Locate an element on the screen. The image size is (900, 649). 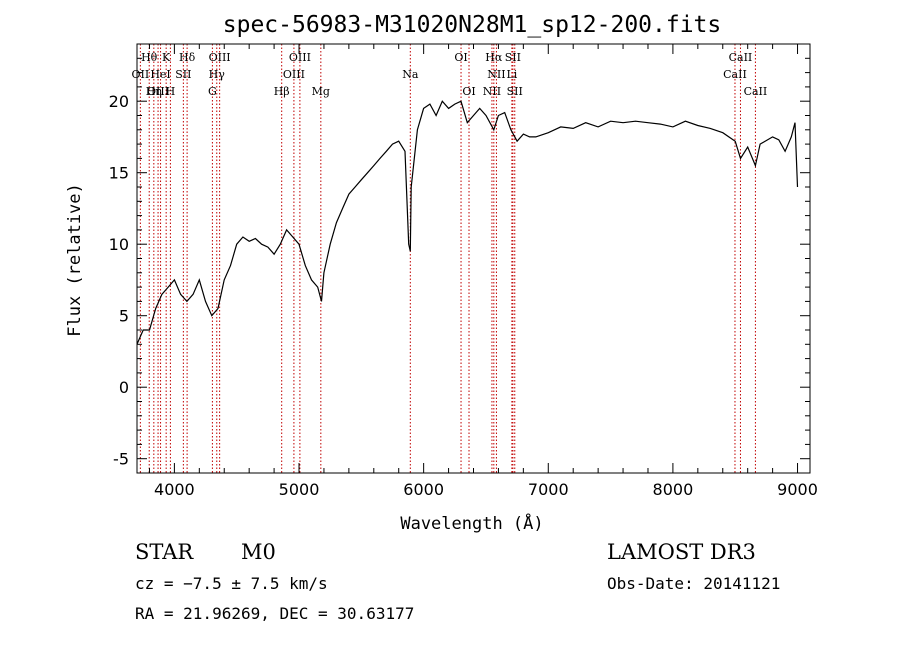
coordinates-text: RA = 21.96269, DEC = 30.63177 is located at coordinates (275, 613).